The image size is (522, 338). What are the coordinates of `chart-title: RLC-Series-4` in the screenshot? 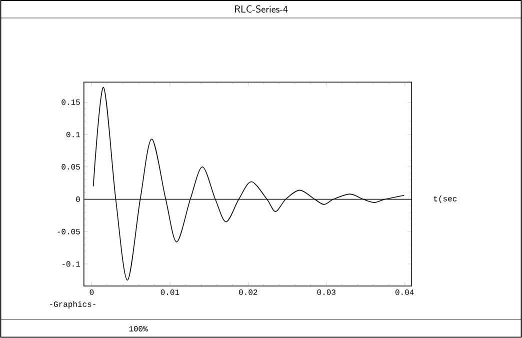 It's located at (261, 9).